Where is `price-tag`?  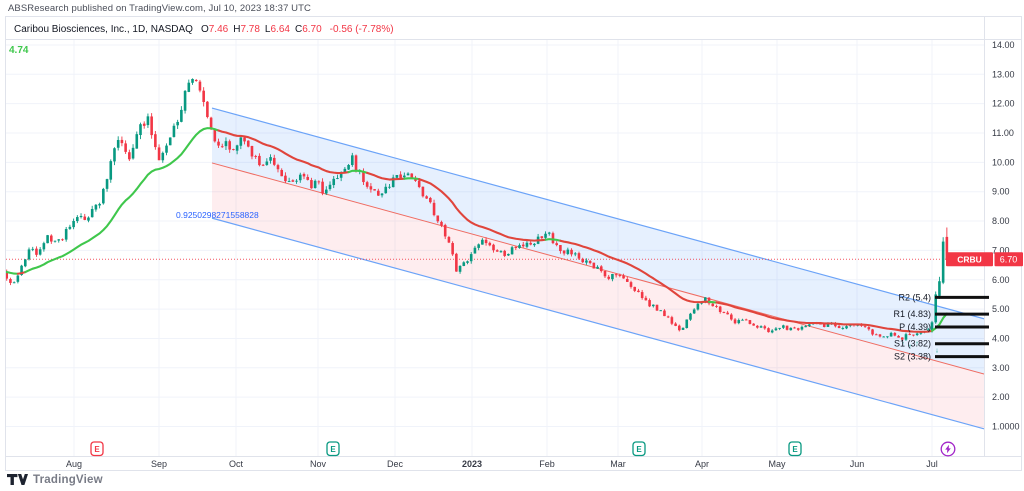
price-tag is located at coordinates (1008, 259).